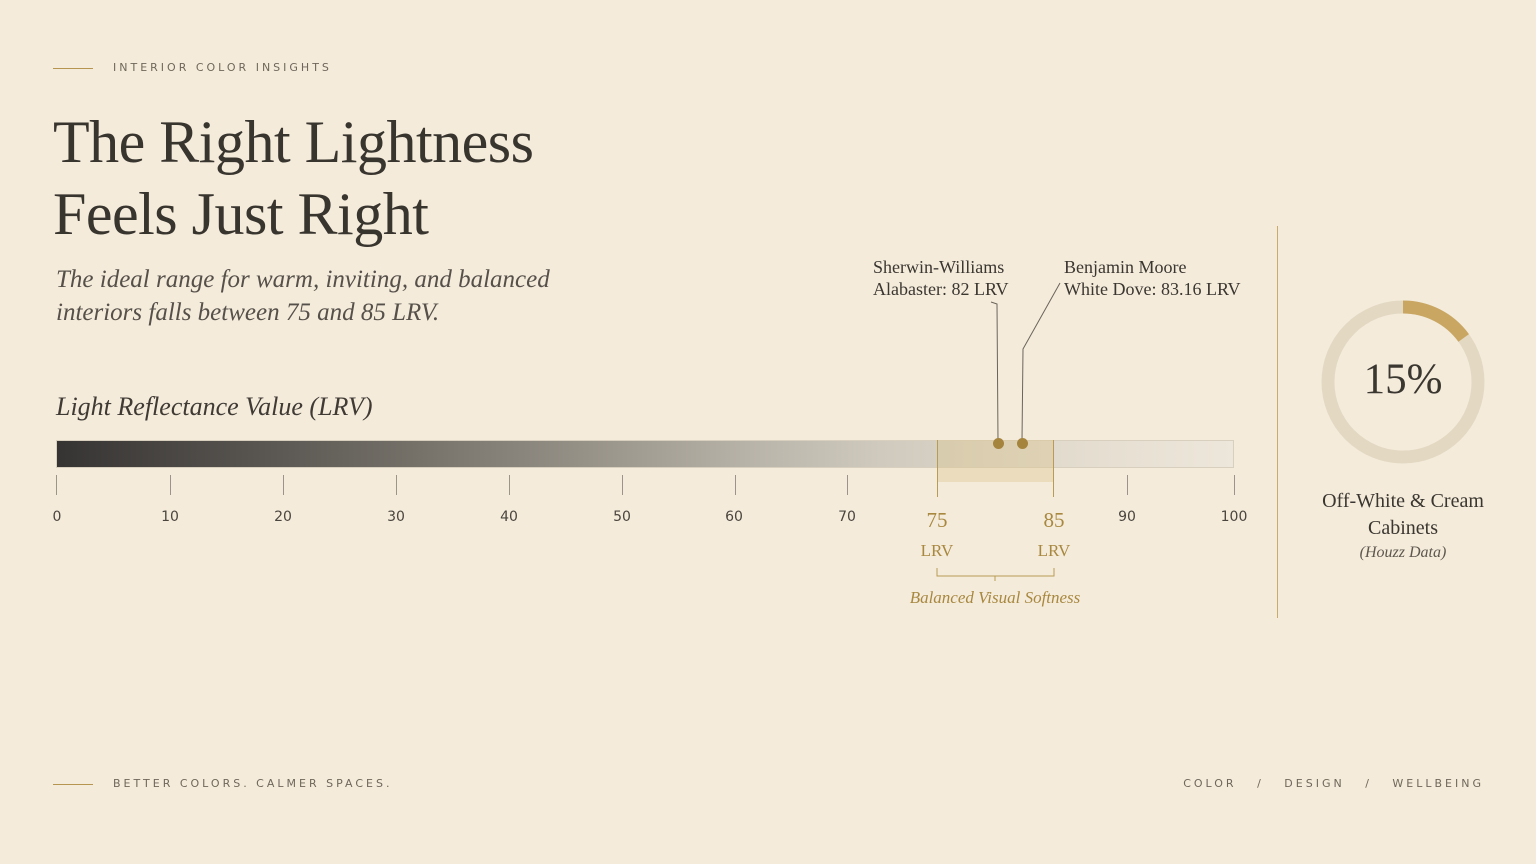 Image resolution: width=1536 pixels, height=864 pixels. Describe the element at coordinates (241, 214) in the screenshot. I see `title-line-2: Feels Just Right` at that location.